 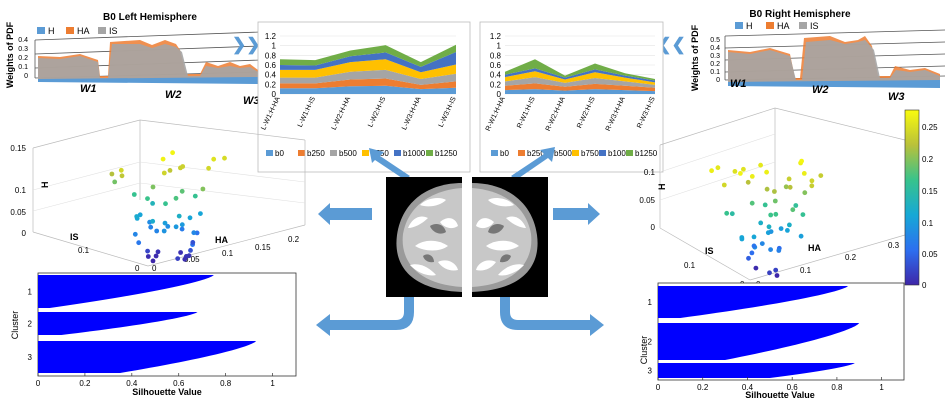 What do you see at coordinates (563, 153) in the screenshot?
I see `legend-label-b500: b500` at bounding box center [563, 153].